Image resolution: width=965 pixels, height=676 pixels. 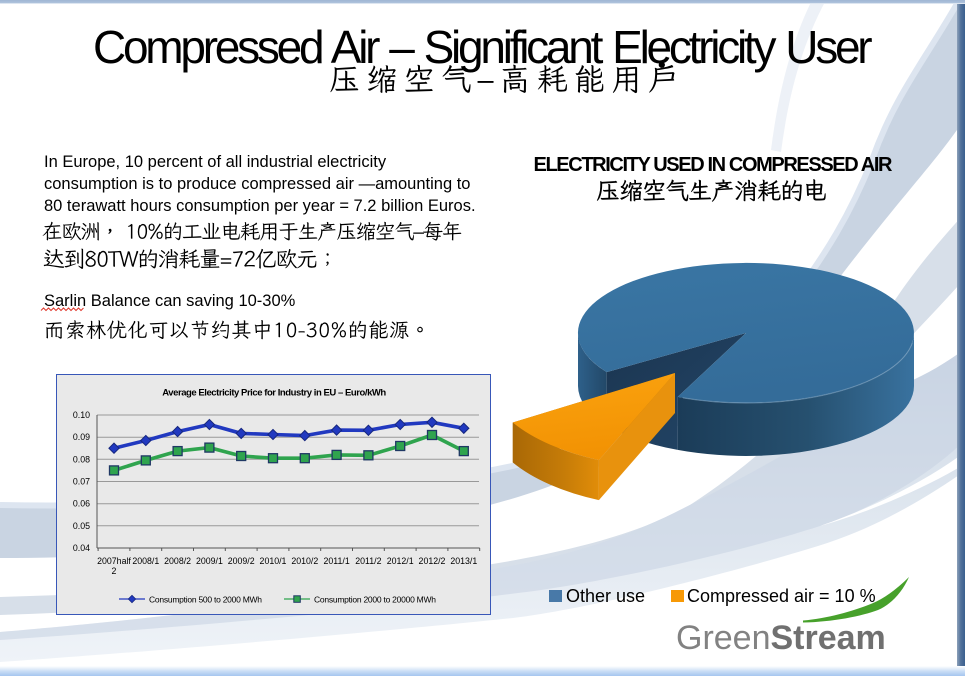 What do you see at coordinates (241, 561) in the screenshot?
I see `svg-text: 2009/2` at bounding box center [241, 561].